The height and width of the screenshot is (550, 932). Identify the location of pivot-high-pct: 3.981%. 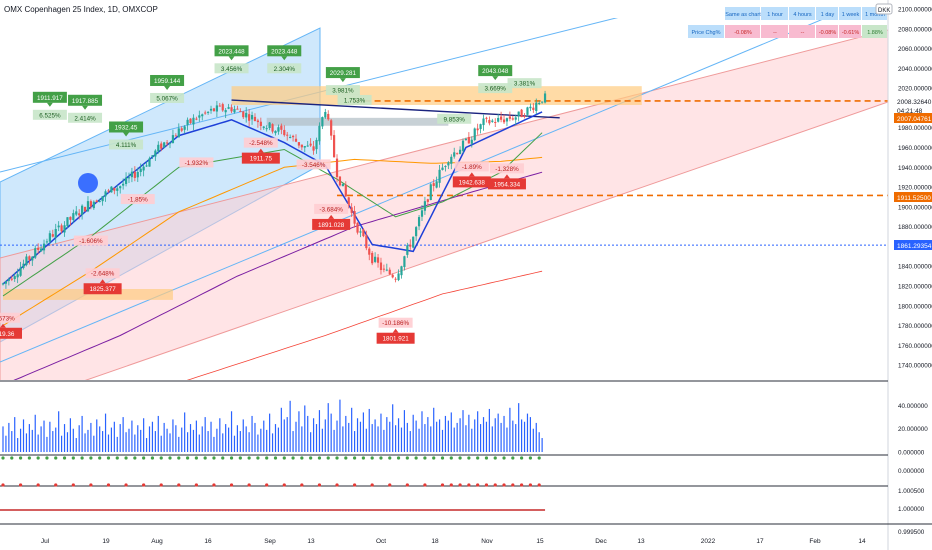
(343, 91).